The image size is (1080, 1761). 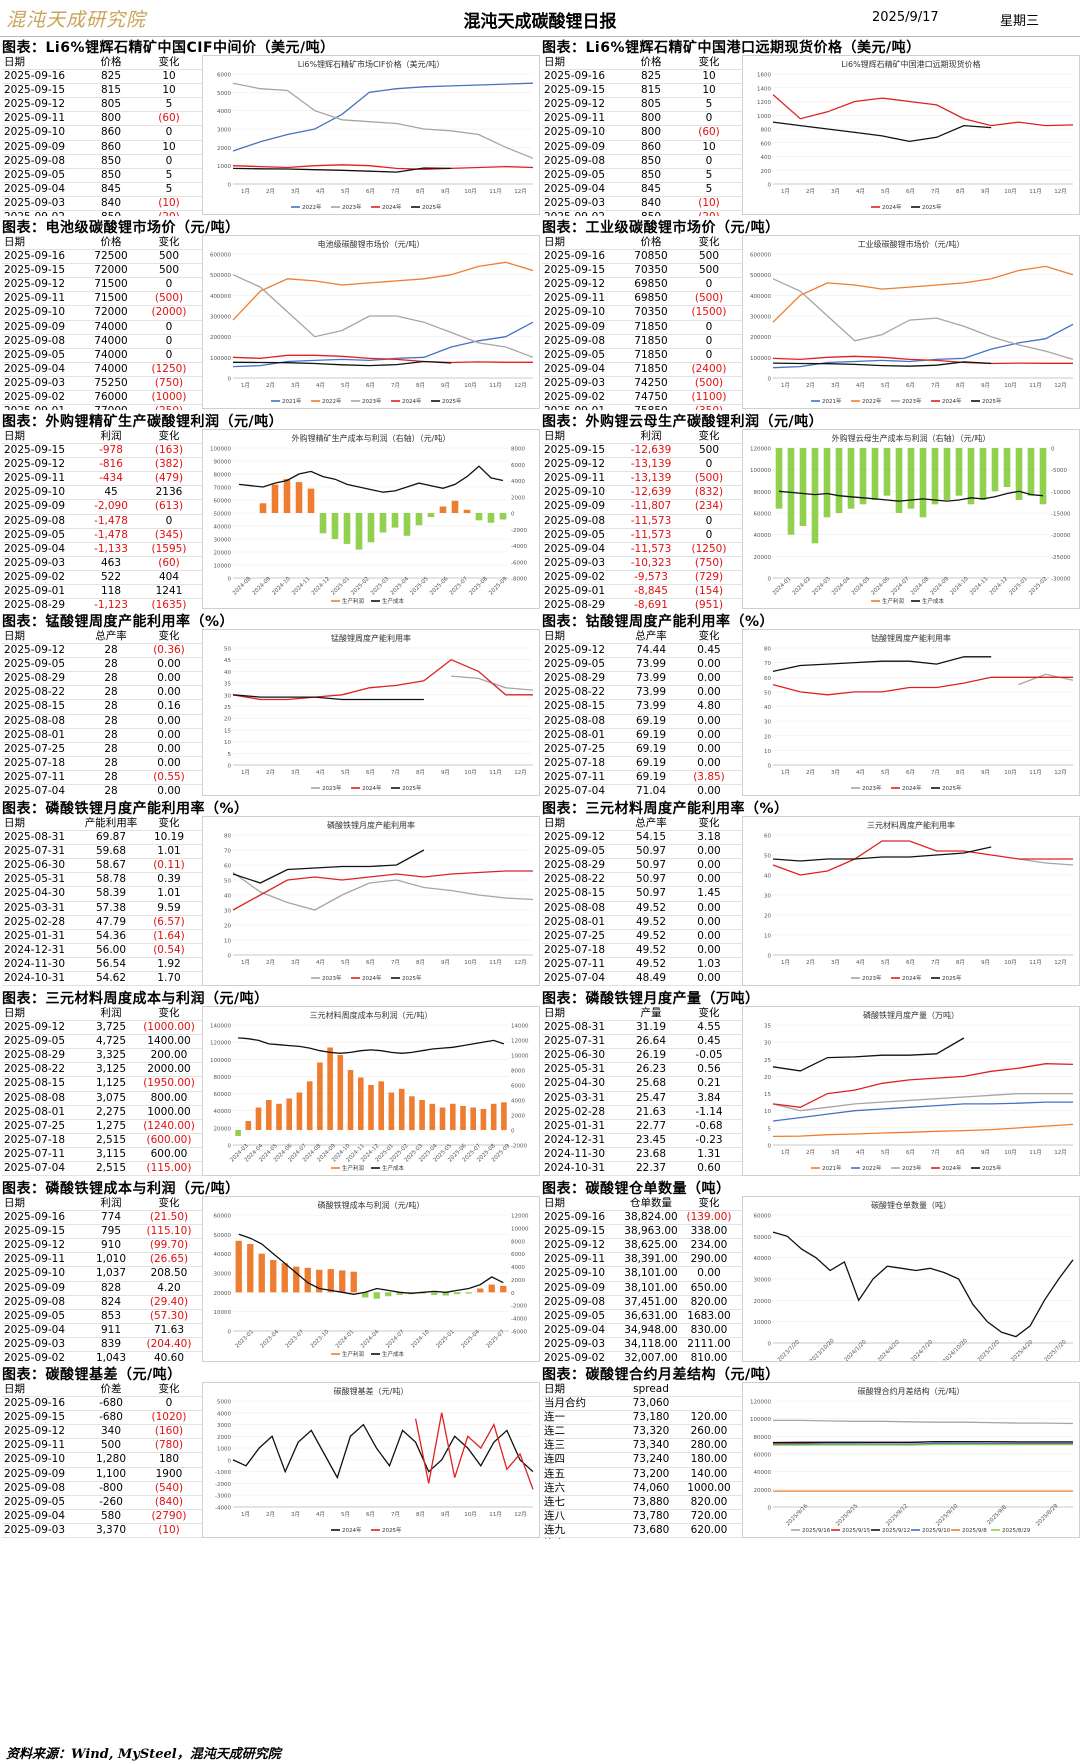 What do you see at coordinates (910, 64) in the screenshot?
I see `chart-title: Li6%锂辉石精矿中国港口远期现货价格` at bounding box center [910, 64].